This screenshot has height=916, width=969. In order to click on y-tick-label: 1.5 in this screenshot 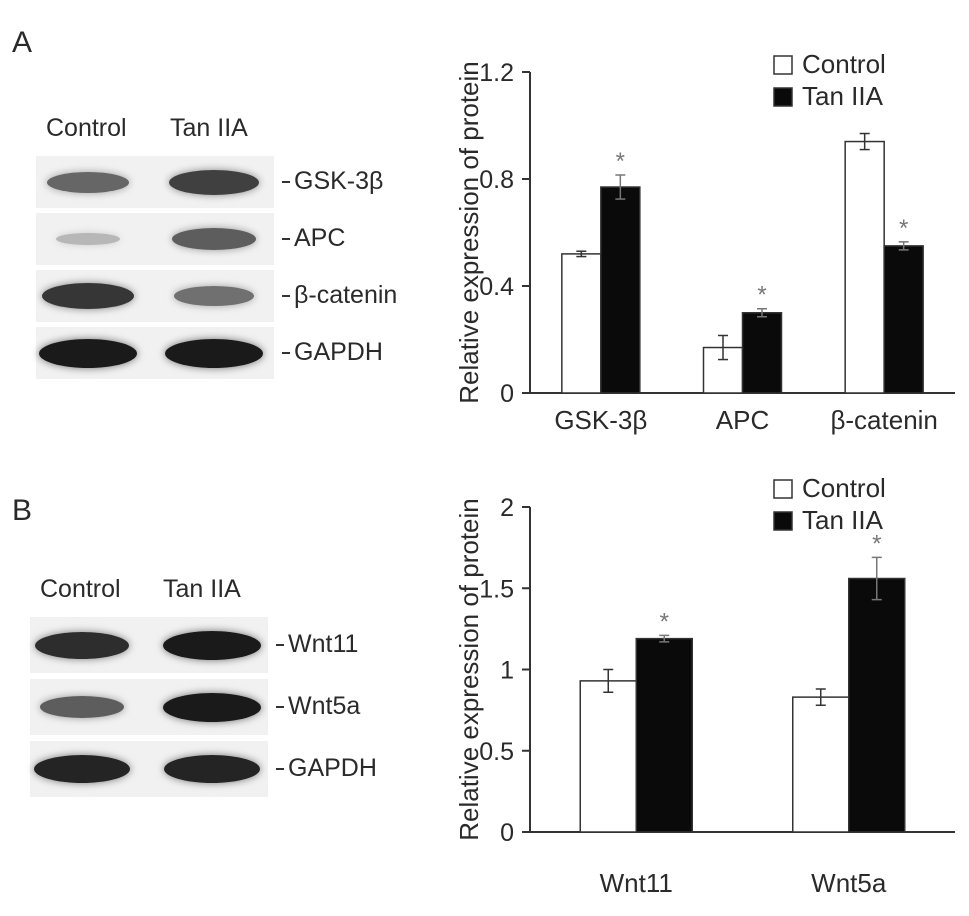, I will do `click(496, 589)`.